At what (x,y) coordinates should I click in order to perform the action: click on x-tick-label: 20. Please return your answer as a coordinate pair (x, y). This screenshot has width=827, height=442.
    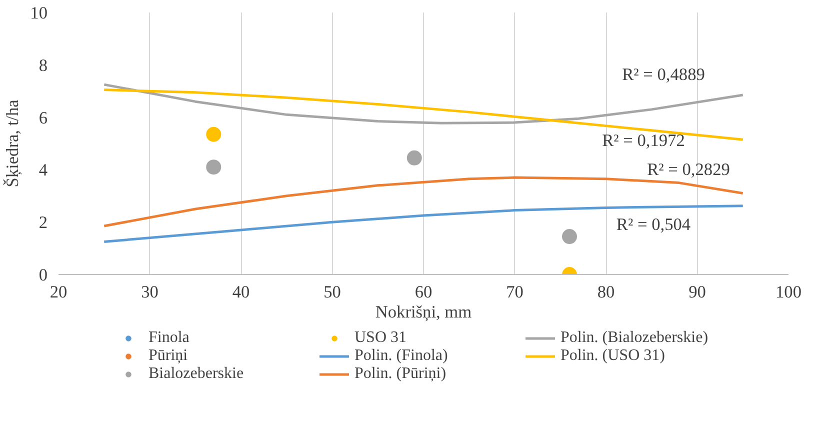
    Looking at the image, I should click on (59, 292).